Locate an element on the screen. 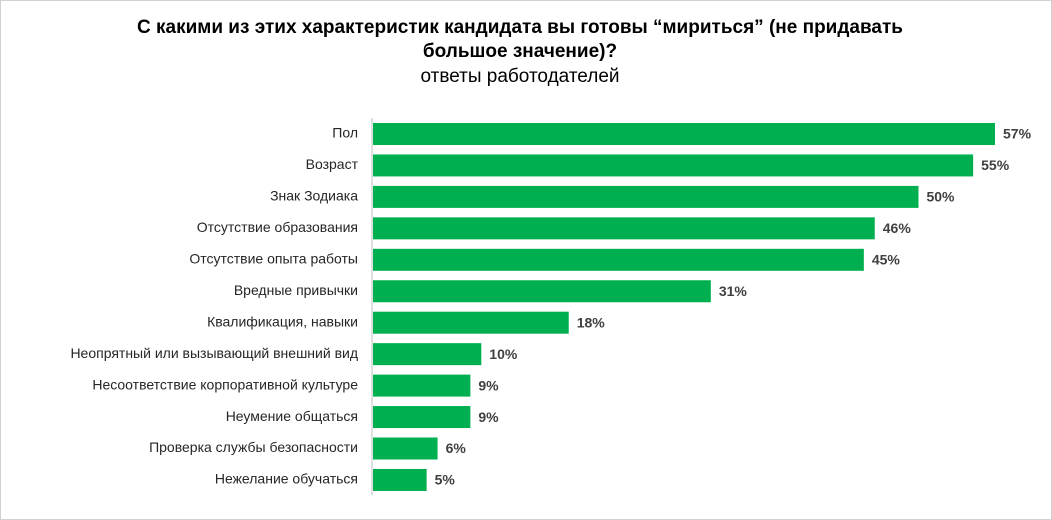 The image size is (1052, 520). value-label: 31% is located at coordinates (733, 291).